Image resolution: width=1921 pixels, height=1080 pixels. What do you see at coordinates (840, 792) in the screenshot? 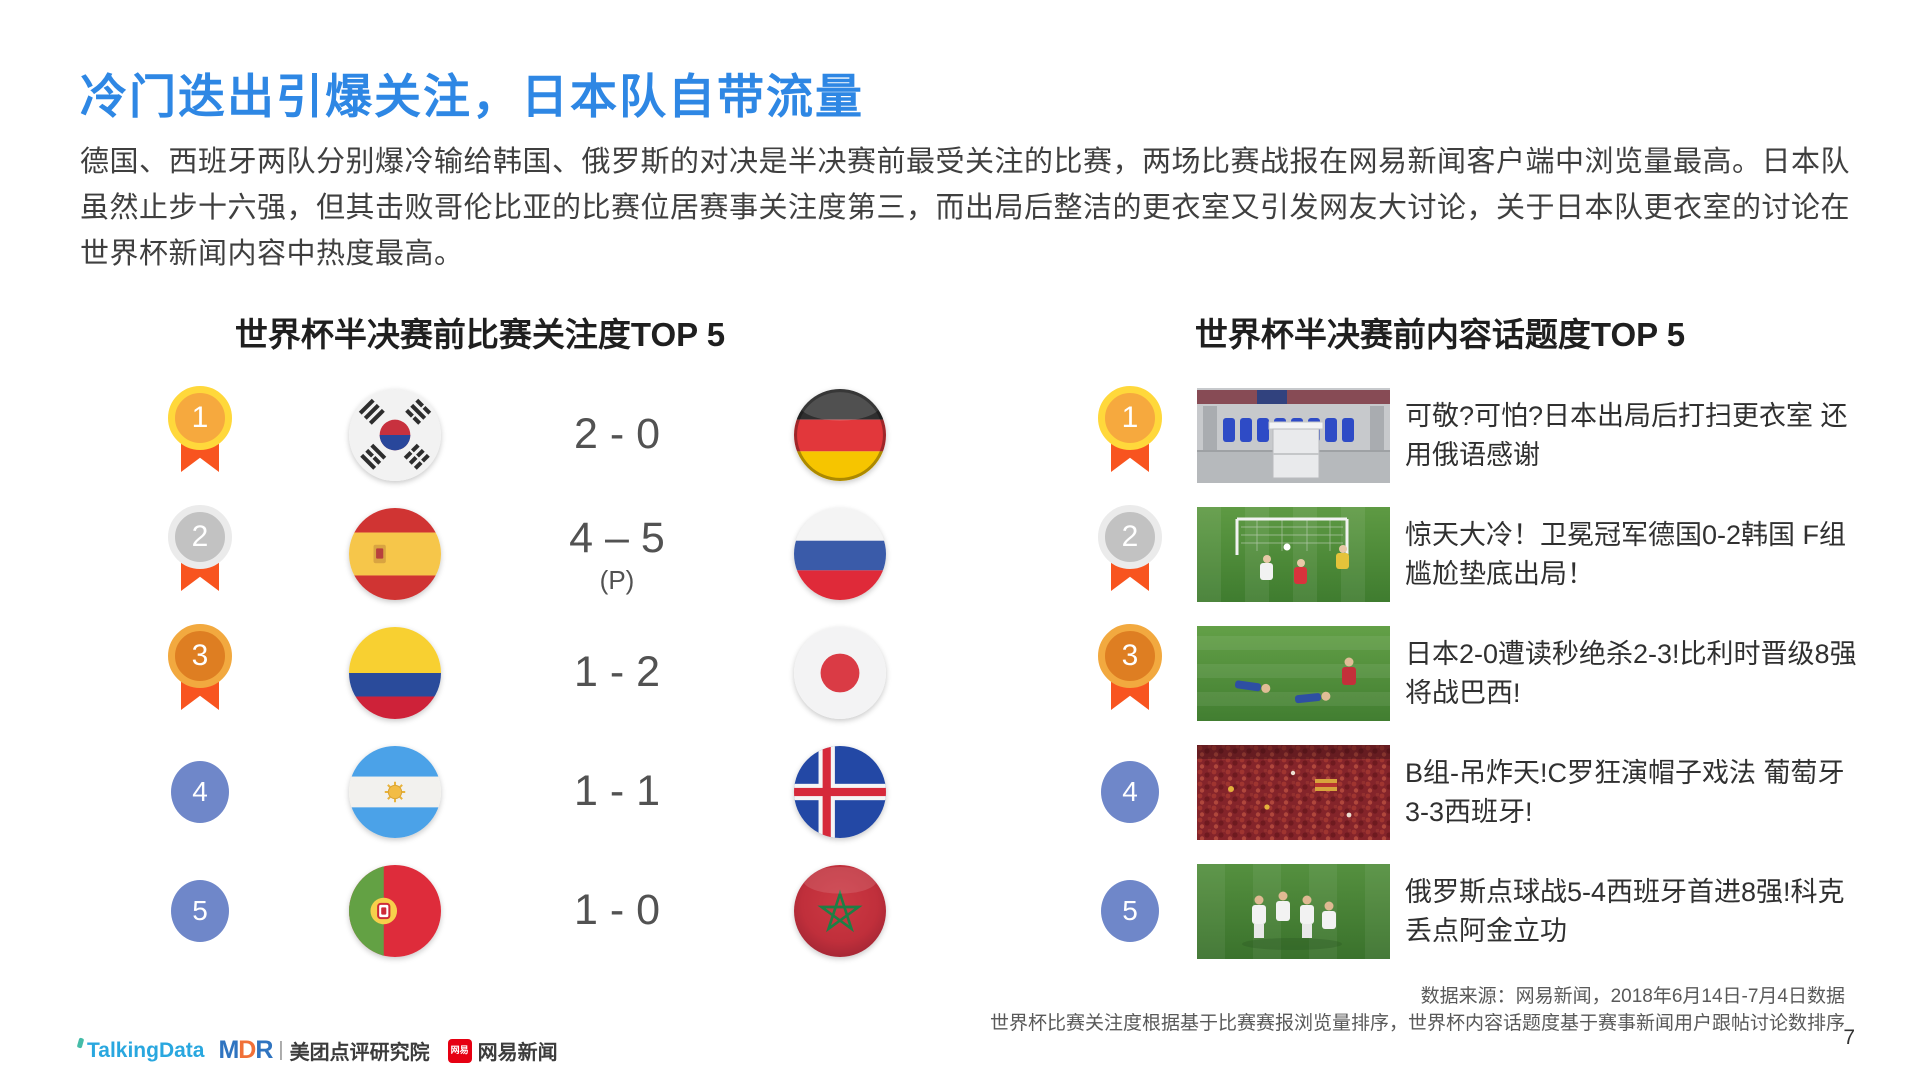
I see `flag-iceland-icon` at bounding box center [840, 792].